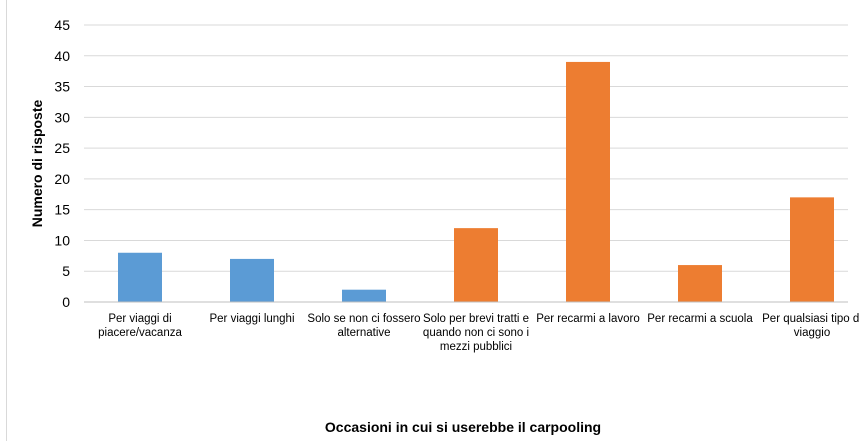  I want to click on x-tick-label: Solo se non ci fossero alternative, so click(363, 326).